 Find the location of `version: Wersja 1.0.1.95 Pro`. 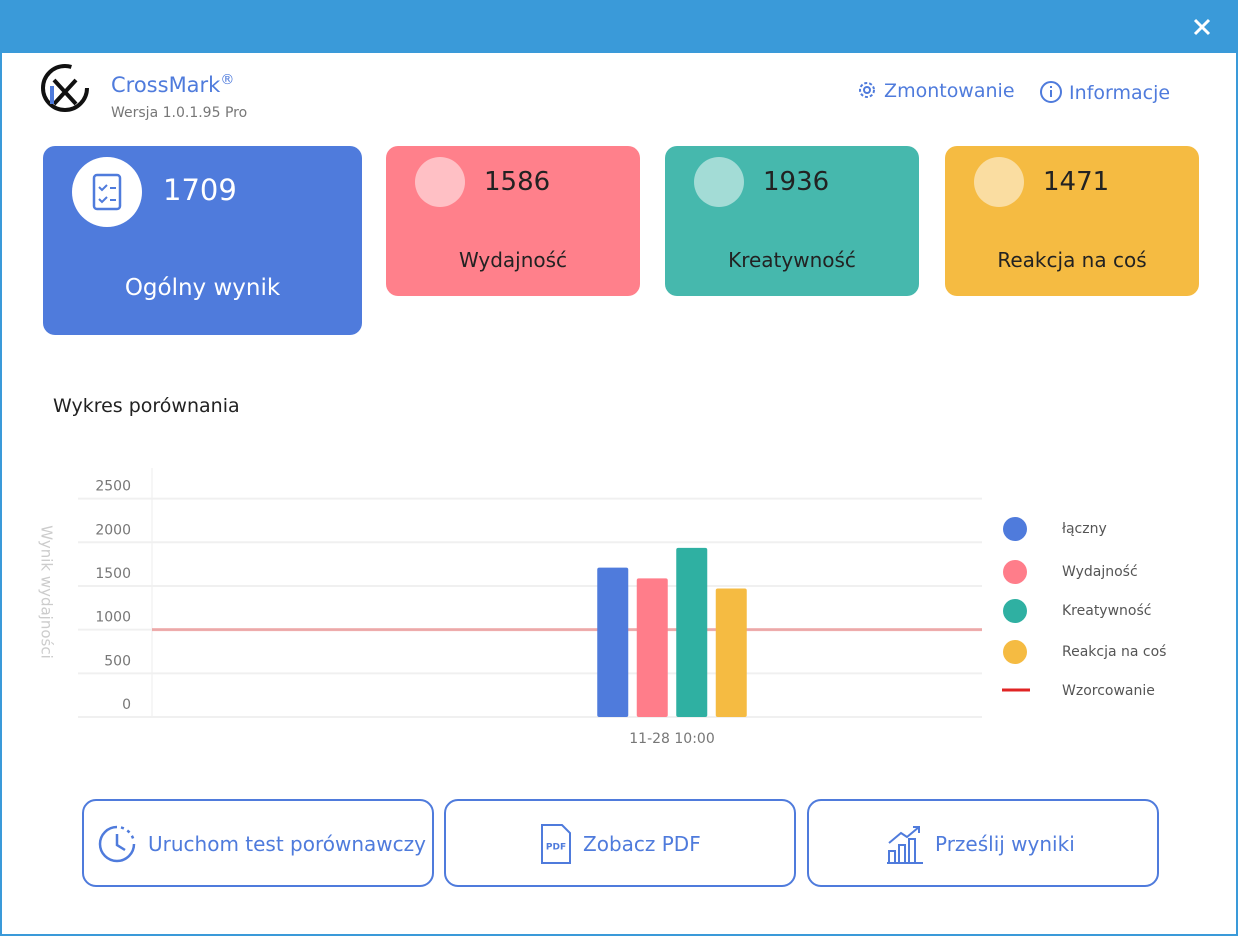

version: Wersja 1.0.1.95 Pro is located at coordinates (179, 113).